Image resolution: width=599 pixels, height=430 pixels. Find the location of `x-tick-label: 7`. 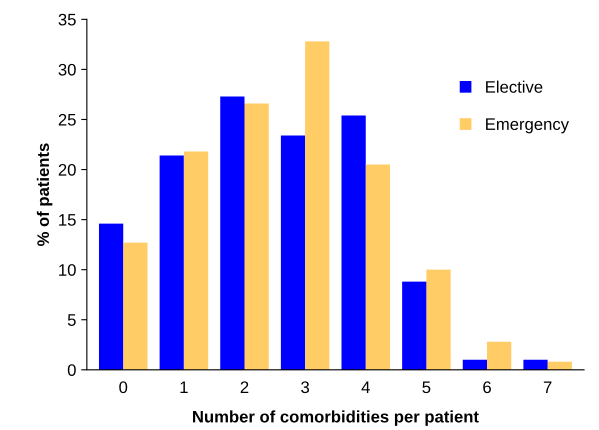

x-tick-label: 7 is located at coordinates (548, 387).